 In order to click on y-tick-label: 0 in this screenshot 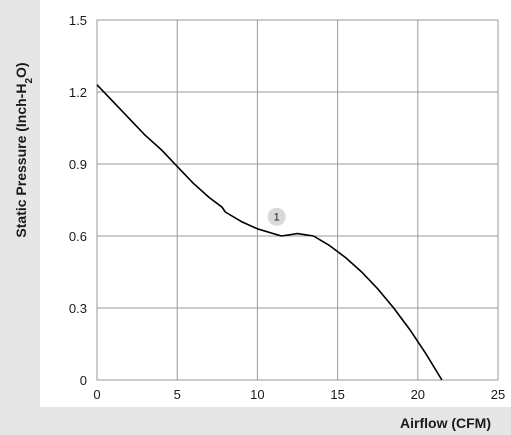, I will do `click(83, 380)`.